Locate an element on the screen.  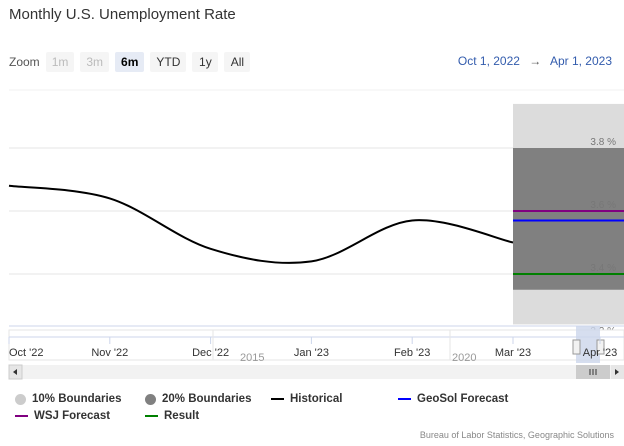
legend-item-historical: Historical is located at coordinates (306, 399).